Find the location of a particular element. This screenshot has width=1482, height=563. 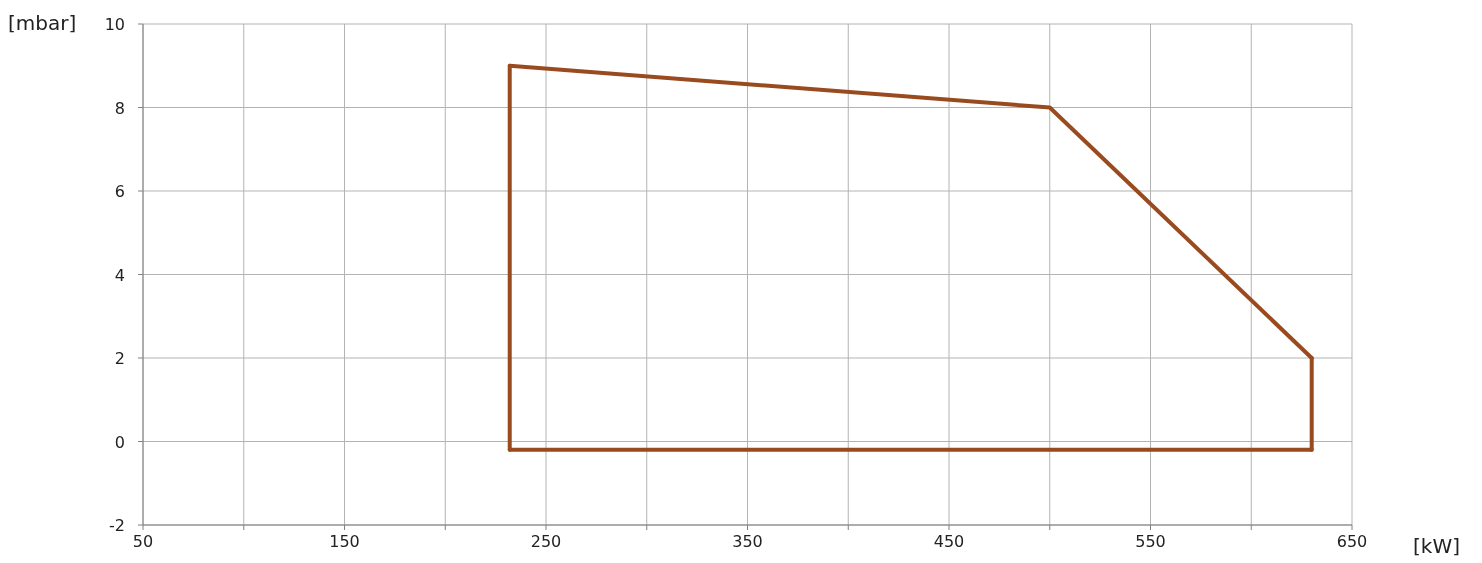

x-tick-label: 150 is located at coordinates (344, 541).